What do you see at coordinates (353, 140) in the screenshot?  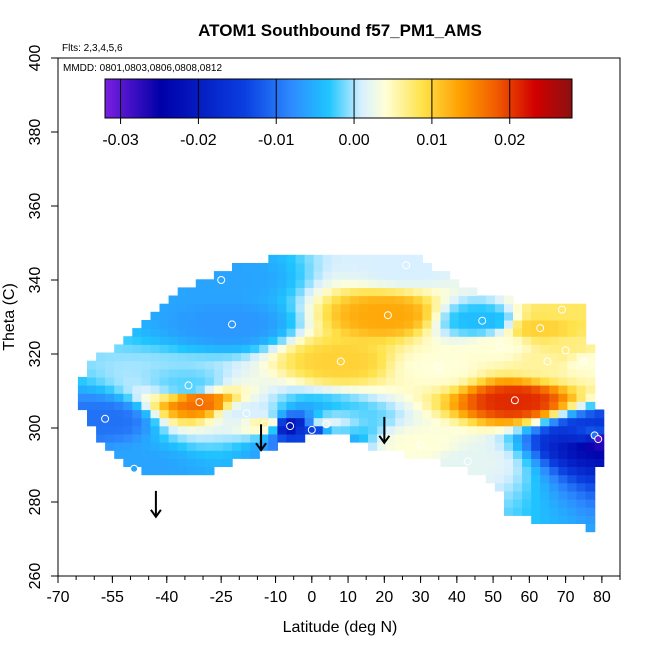 I see `colorbar-tick-label: 0.00` at bounding box center [353, 140].